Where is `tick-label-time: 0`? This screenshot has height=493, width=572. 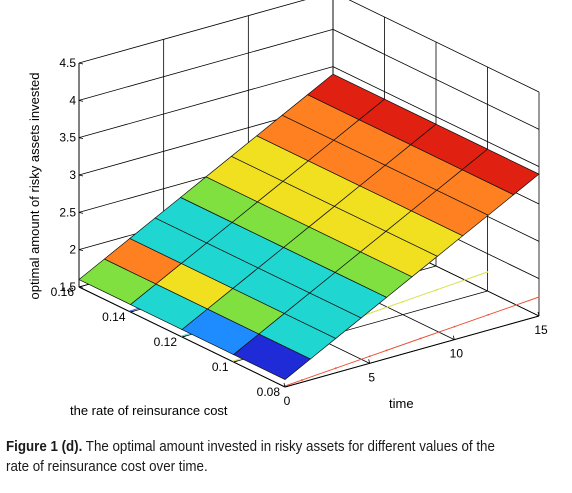
tick-label-time: 0 is located at coordinates (287, 401).